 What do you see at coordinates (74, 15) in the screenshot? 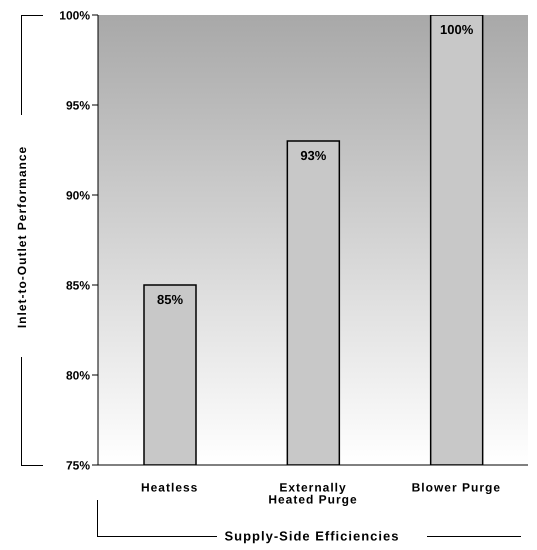
I see `y-tick-label: 100%` at bounding box center [74, 15].